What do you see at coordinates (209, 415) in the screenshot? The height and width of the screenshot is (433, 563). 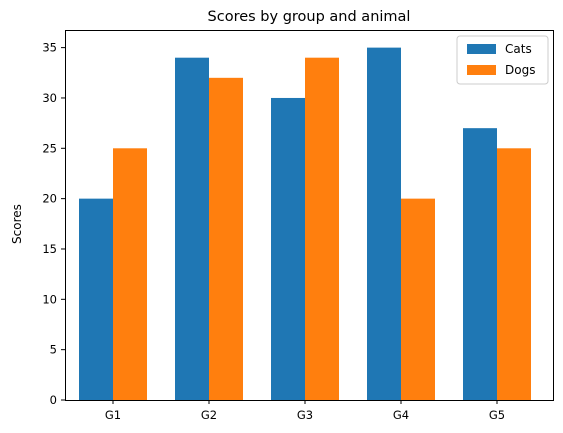 I see `x-tick-label: G2` at bounding box center [209, 415].